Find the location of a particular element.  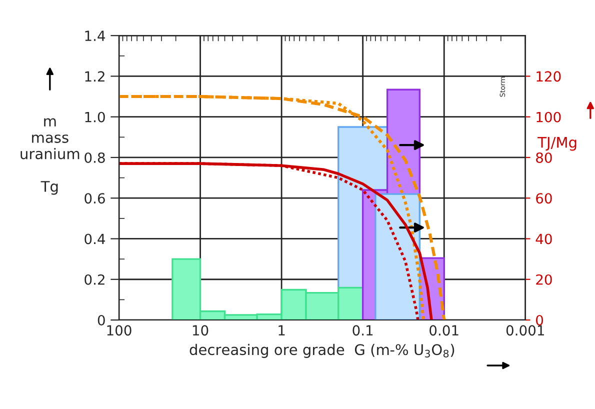

y2-tick-label: 40 is located at coordinates (544, 239).